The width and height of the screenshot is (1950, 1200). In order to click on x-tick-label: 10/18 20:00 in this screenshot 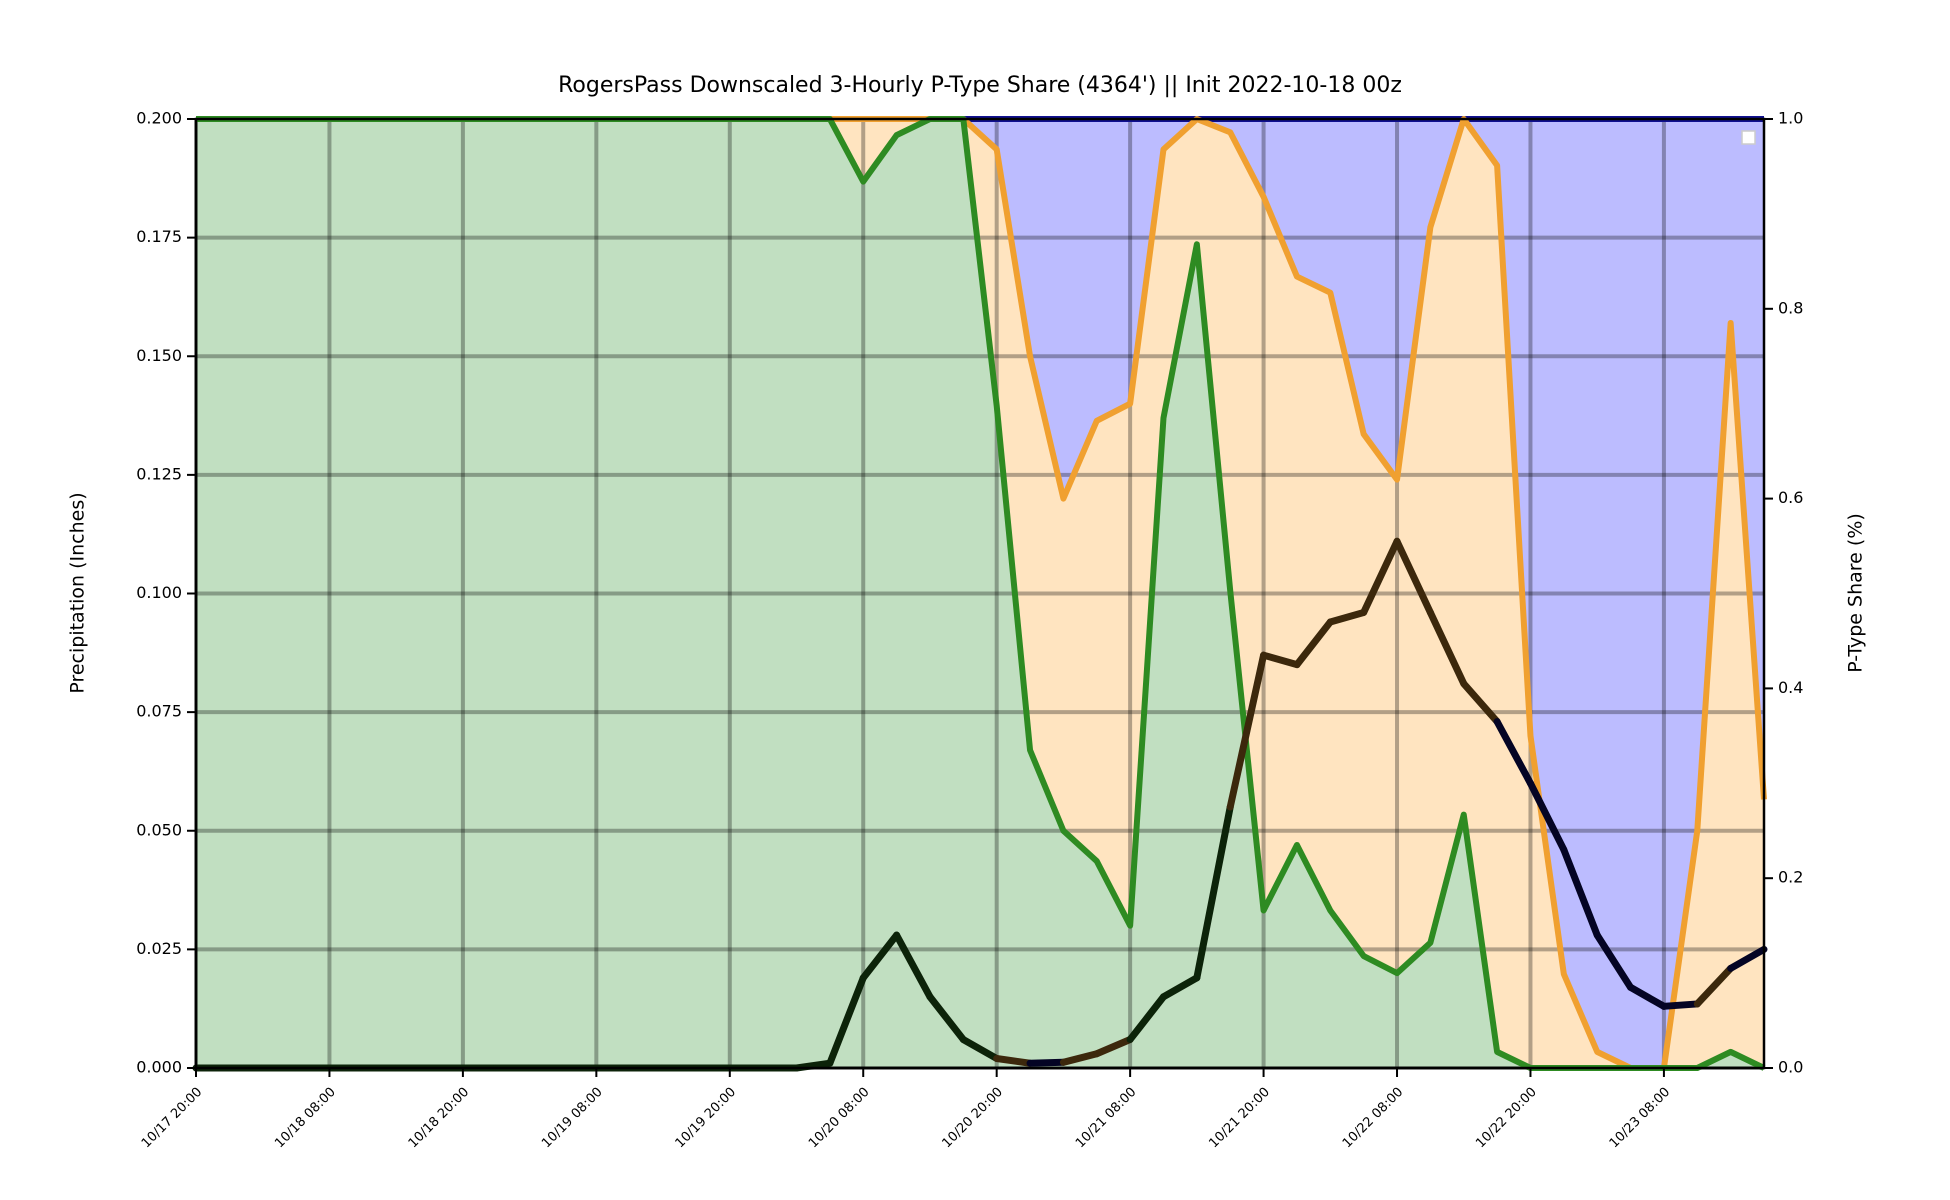, I will do `click(439, 1118)`.